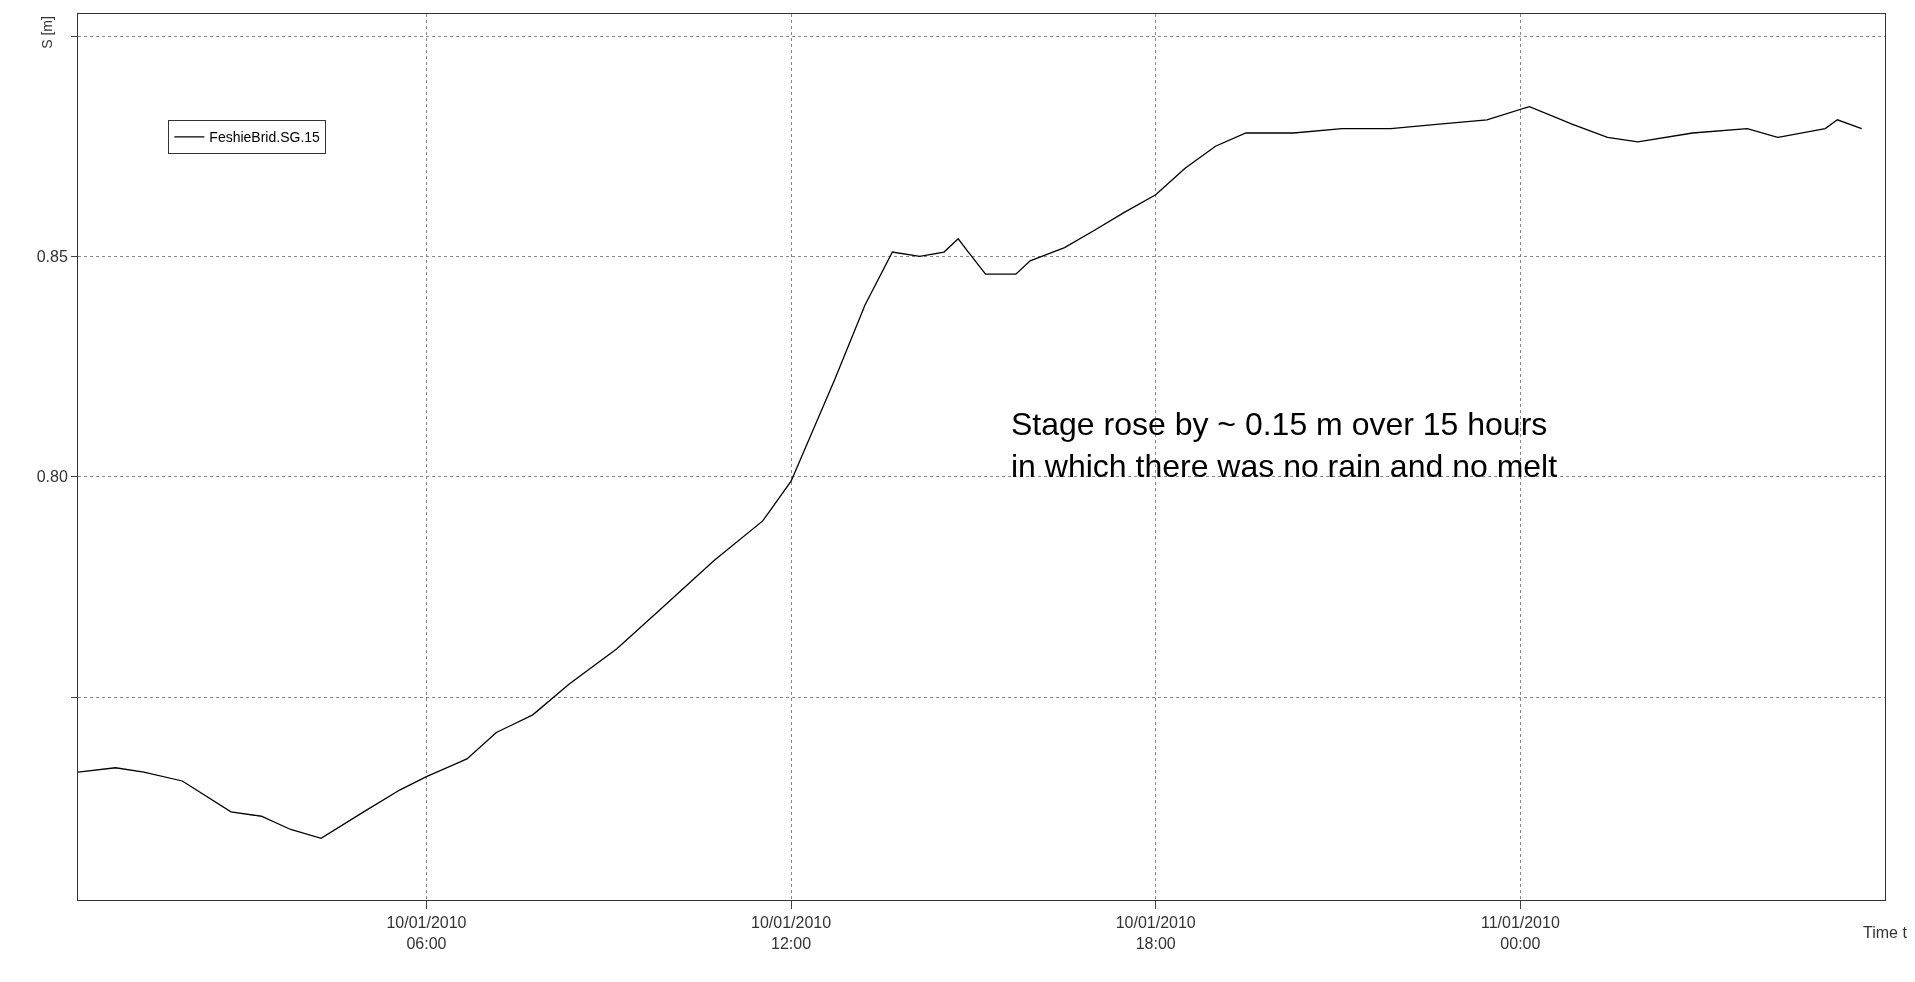 Image resolution: width=1915 pixels, height=982 pixels. I want to click on y-axis-title: S [m], so click(46, 32).